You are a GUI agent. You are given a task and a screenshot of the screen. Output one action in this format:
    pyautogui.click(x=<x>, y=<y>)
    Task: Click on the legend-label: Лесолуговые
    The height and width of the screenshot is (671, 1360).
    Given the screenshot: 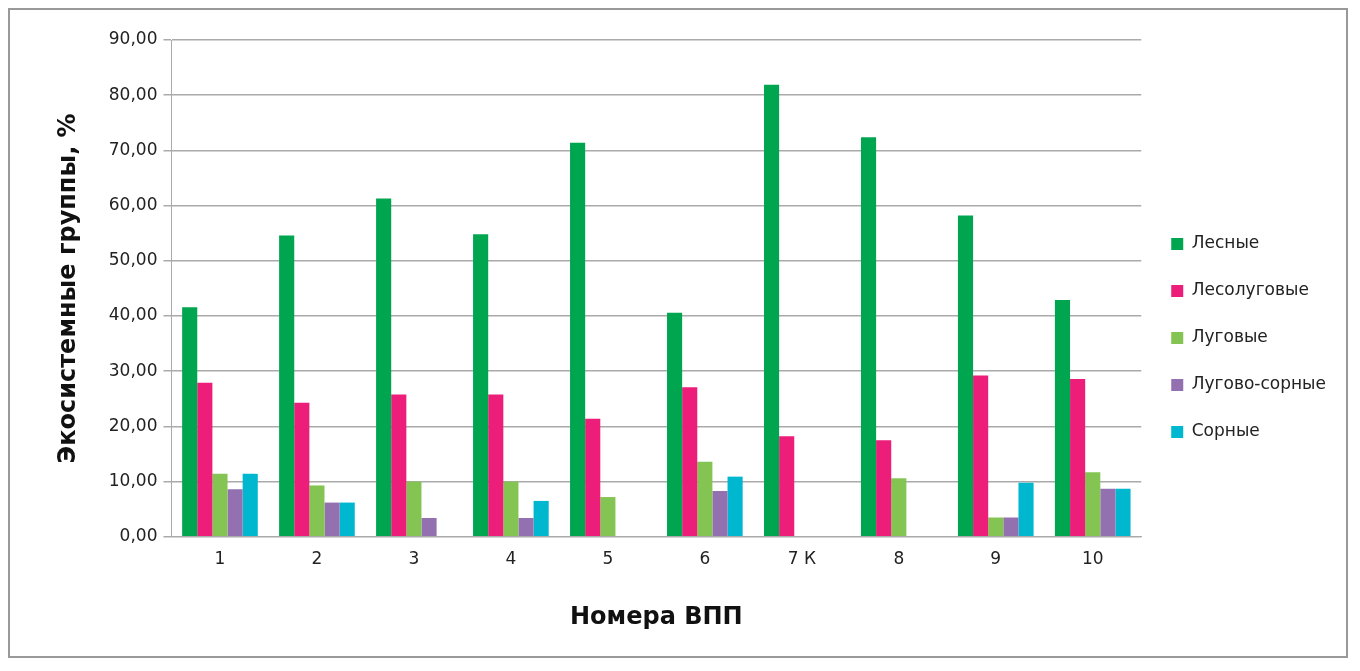 What is the action you would take?
    pyautogui.click(x=1250, y=289)
    